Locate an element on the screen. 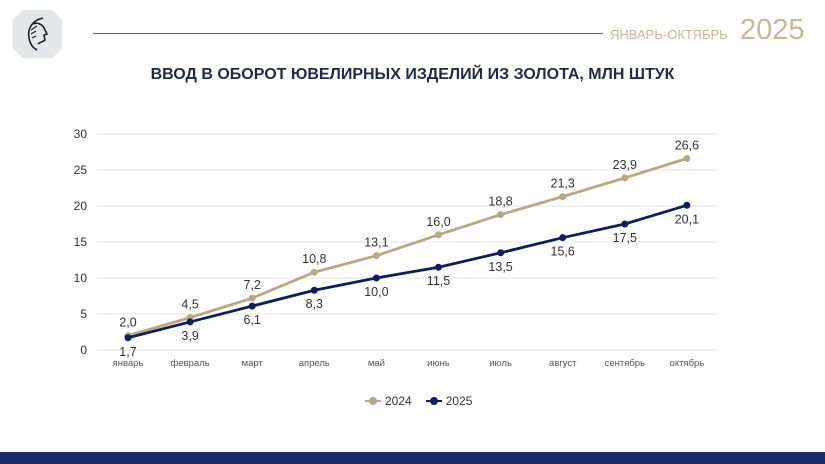 The height and width of the screenshot is (464, 825). data-label: 10,0 is located at coordinates (376, 292).